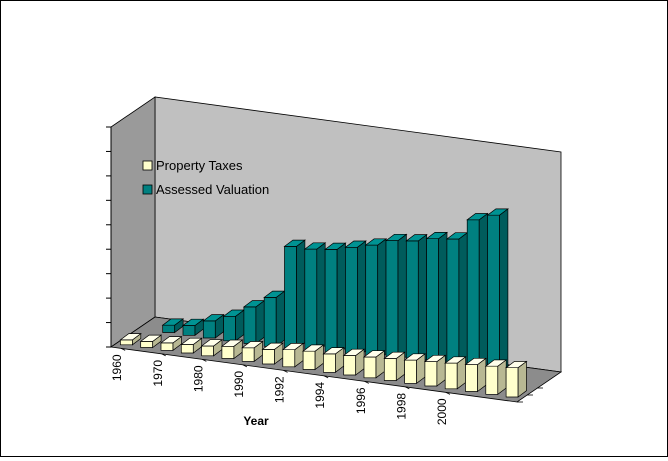 This screenshot has width=668, height=461. What do you see at coordinates (320, 395) in the screenshot?
I see `x-tick-label: 1994` at bounding box center [320, 395].